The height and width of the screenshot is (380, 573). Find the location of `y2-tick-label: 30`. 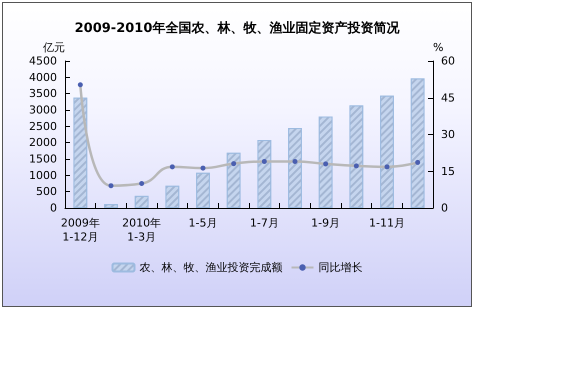

y2-tick-label: 30 is located at coordinates (448, 134).